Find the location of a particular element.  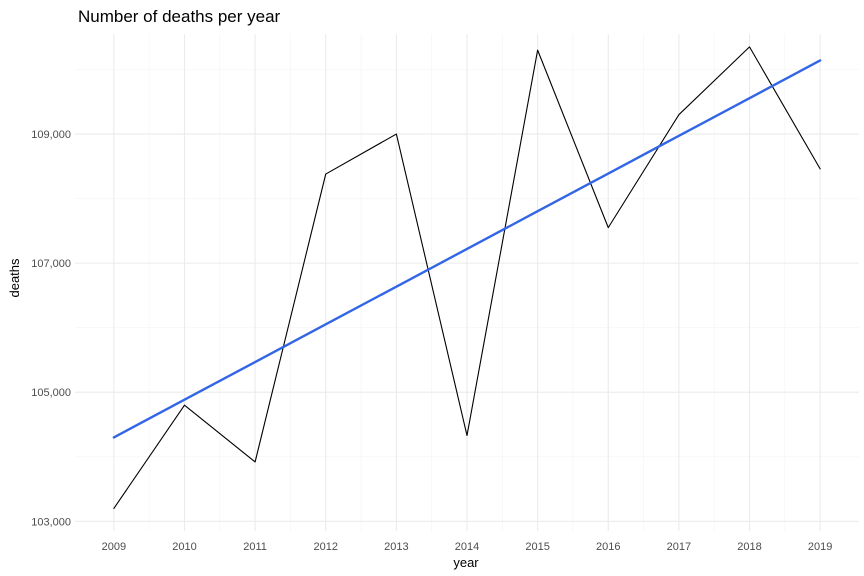

x-tick-label: 2011 is located at coordinates (255, 547).